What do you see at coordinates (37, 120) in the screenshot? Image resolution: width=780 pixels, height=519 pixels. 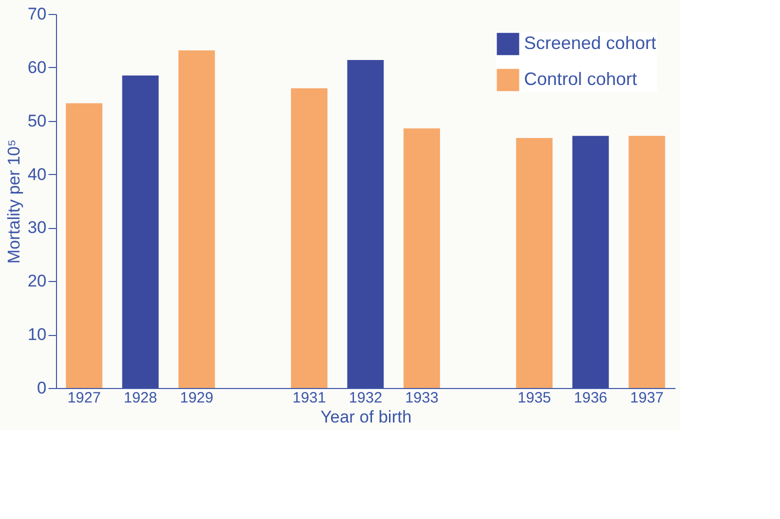 I see `y-tick-label: 50` at bounding box center [37, 120].